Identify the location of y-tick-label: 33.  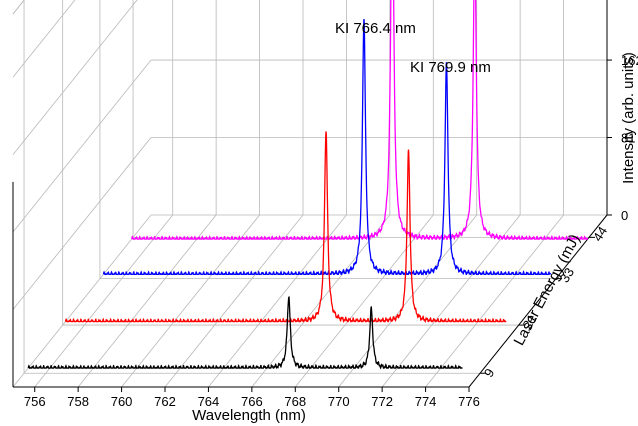
(567, 275).